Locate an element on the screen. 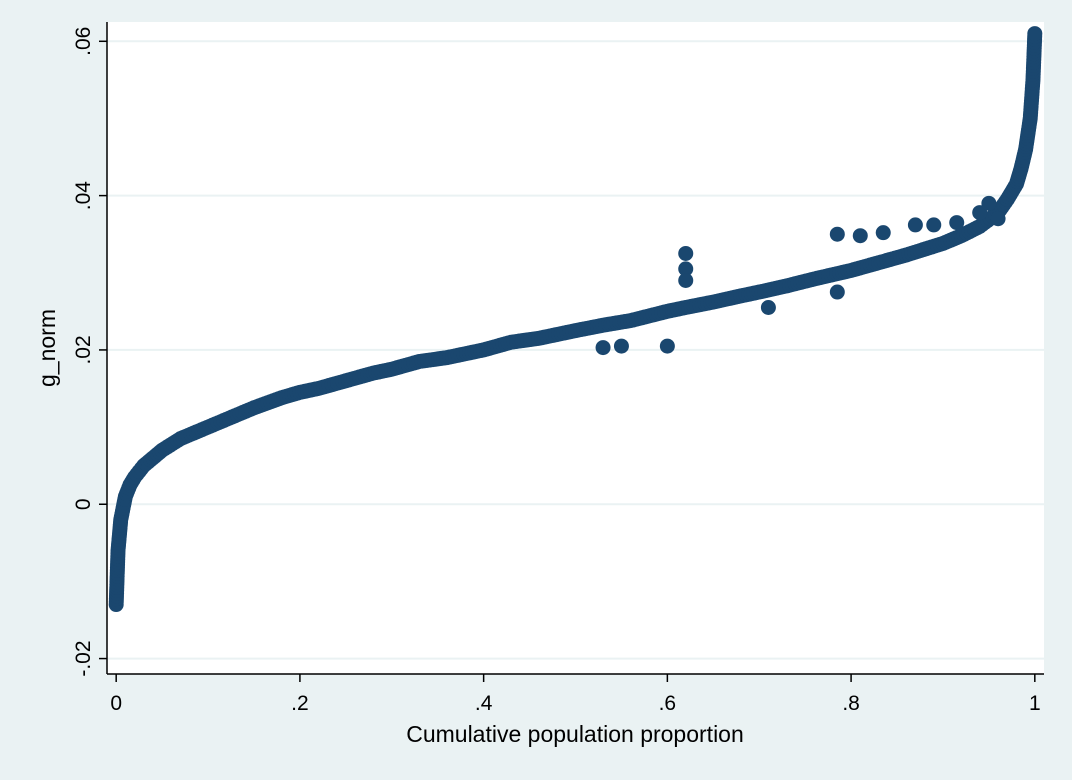  y-axis-ticks: -.02 0 .02 .04 .06 is located at coordinates (89, 352).